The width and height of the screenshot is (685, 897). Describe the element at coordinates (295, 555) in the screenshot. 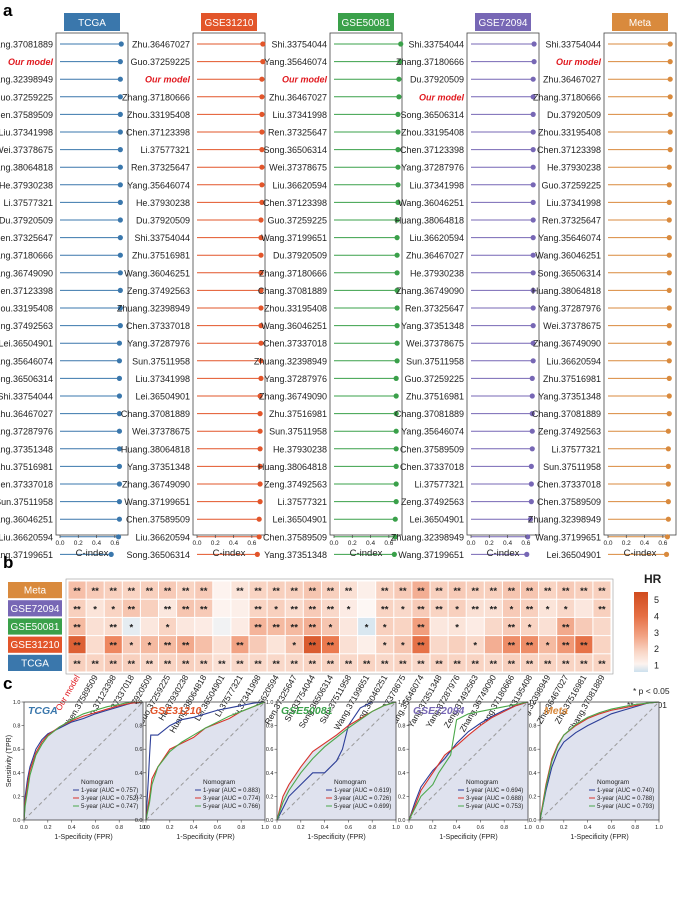

I see `model-label: Yang.37351348` at that location.